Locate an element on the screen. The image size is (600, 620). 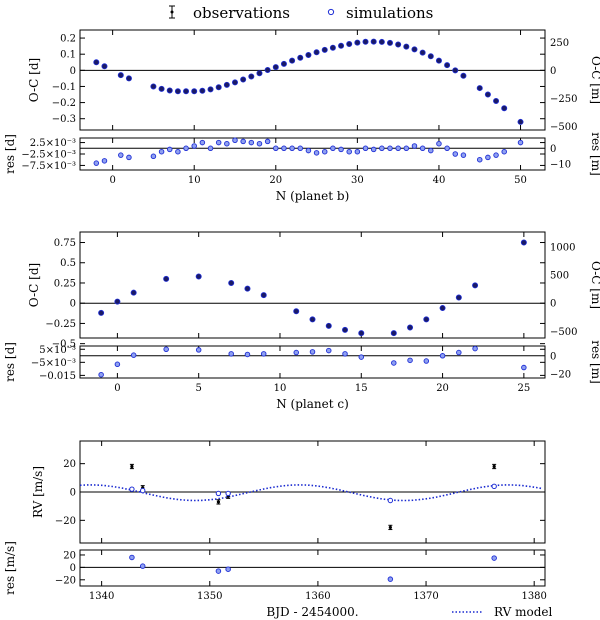
observation-marker is located at coordinates (218, 502).